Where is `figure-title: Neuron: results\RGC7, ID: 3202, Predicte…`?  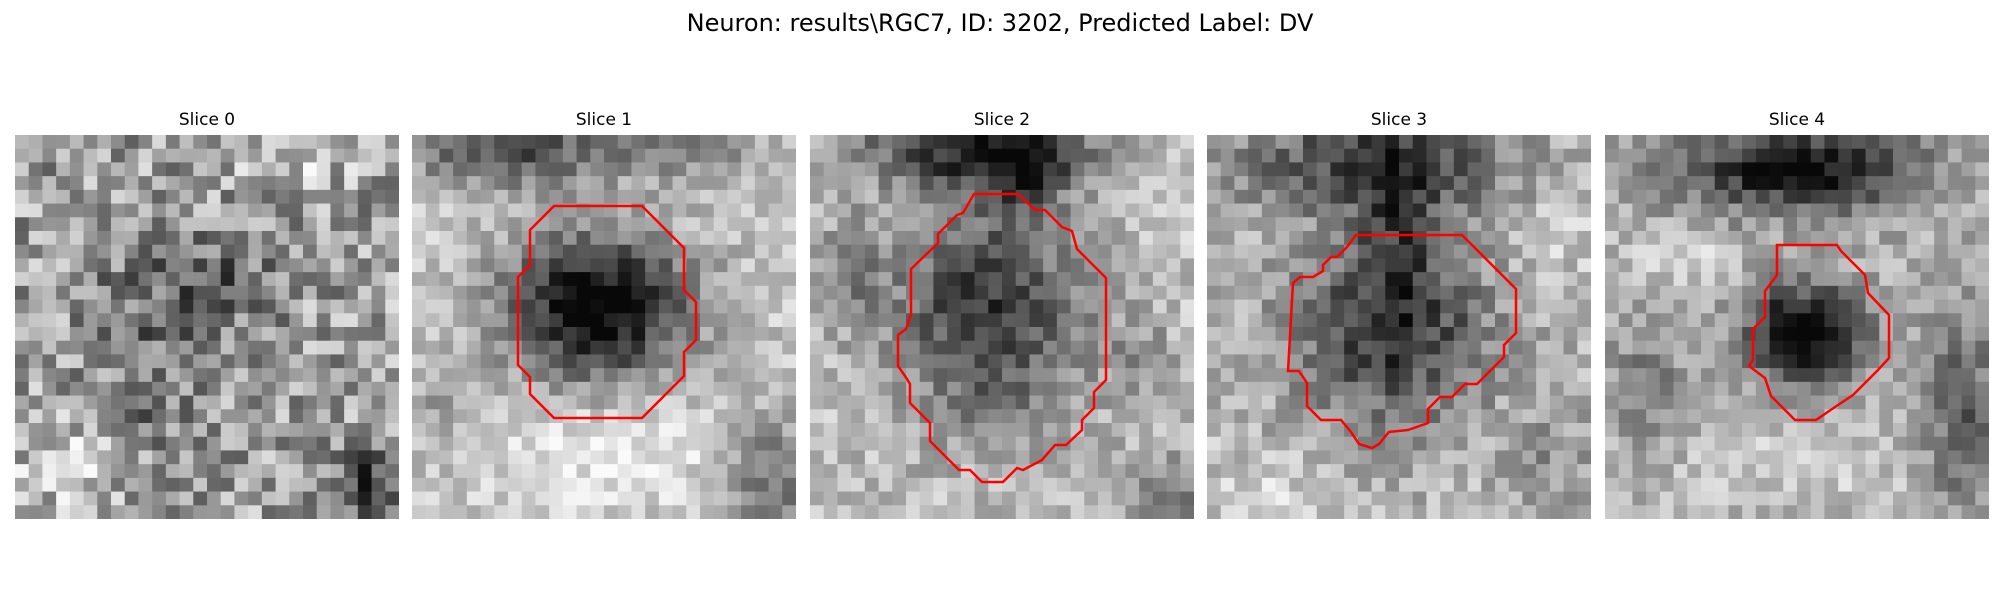 figure-title: Neuron: results\RGC7, ID: 3202, Predicte… is located at coordinates (1000, 23).